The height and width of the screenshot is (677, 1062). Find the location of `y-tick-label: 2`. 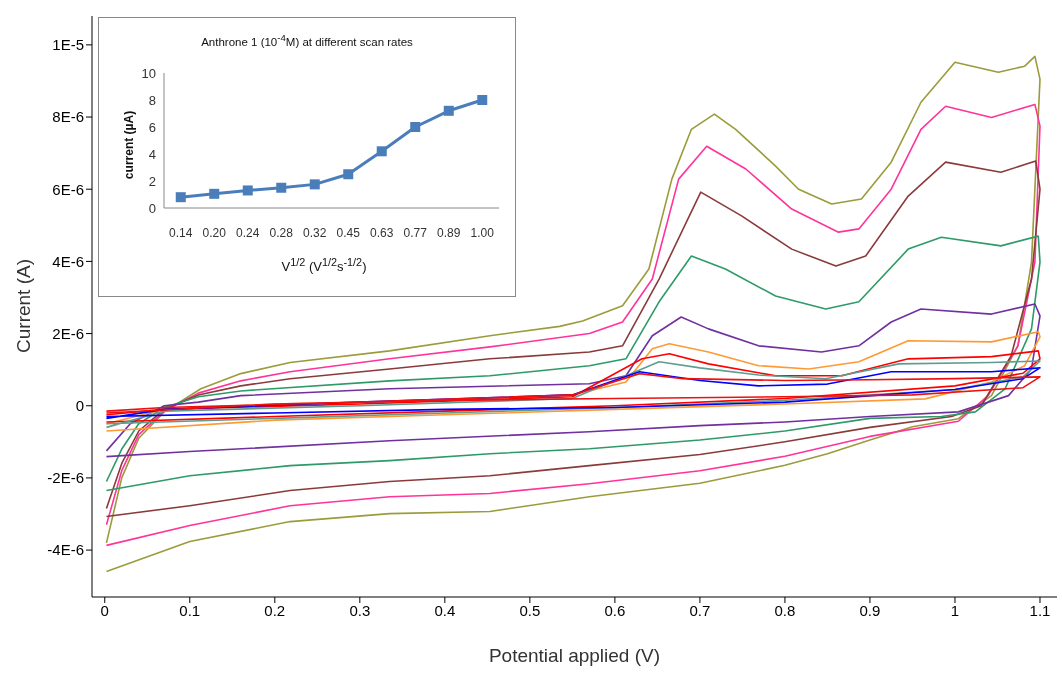

y-tick-label: 2 is located at coordinates (152, 181).